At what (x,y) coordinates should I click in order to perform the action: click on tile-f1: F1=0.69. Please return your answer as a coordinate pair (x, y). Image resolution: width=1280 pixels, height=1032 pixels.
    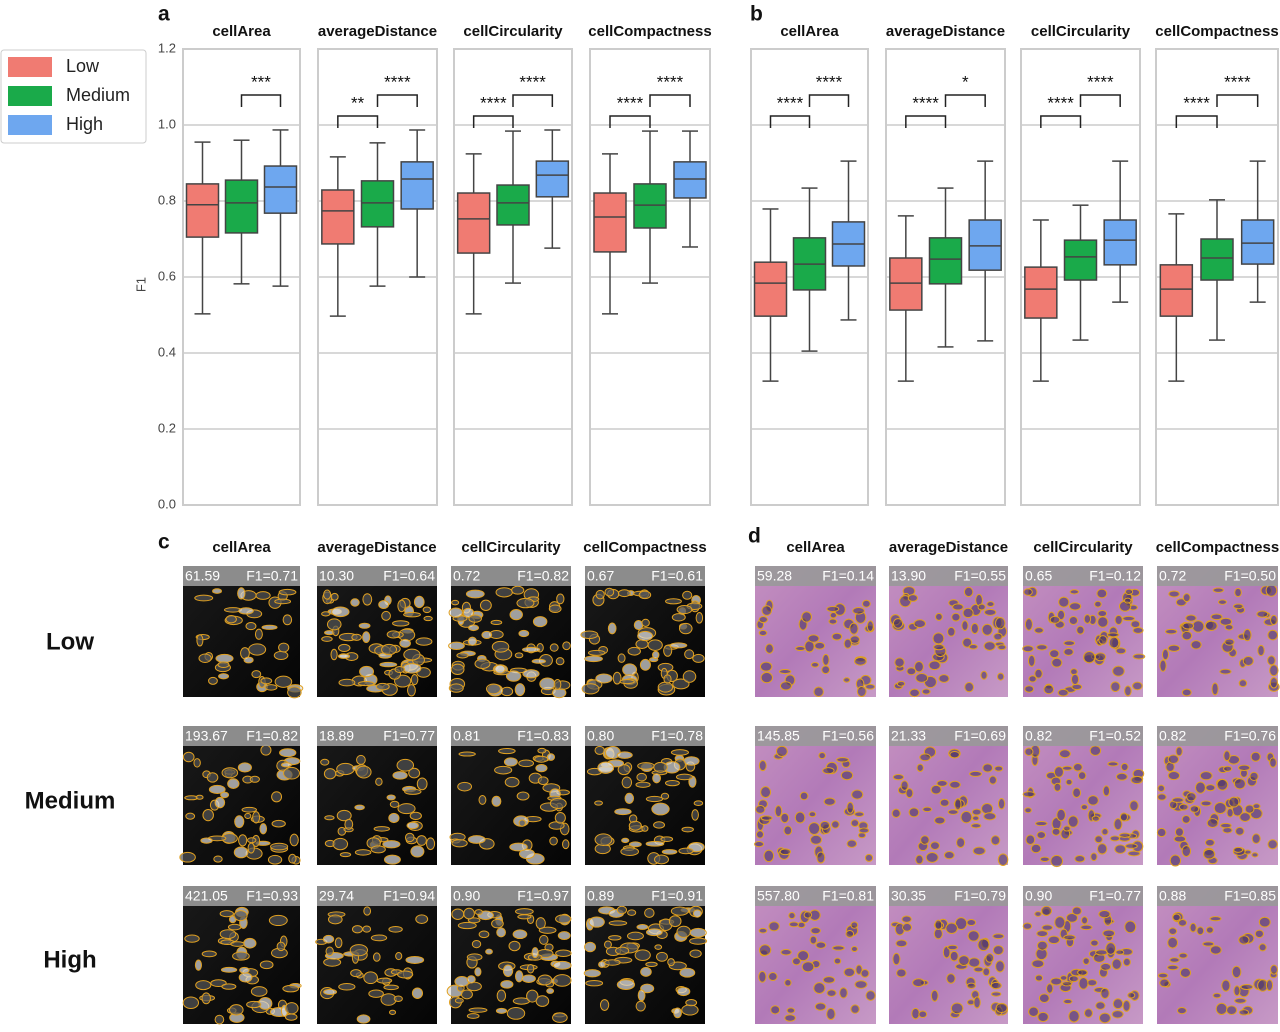
    Looking at the image, I should click on (980, 736).